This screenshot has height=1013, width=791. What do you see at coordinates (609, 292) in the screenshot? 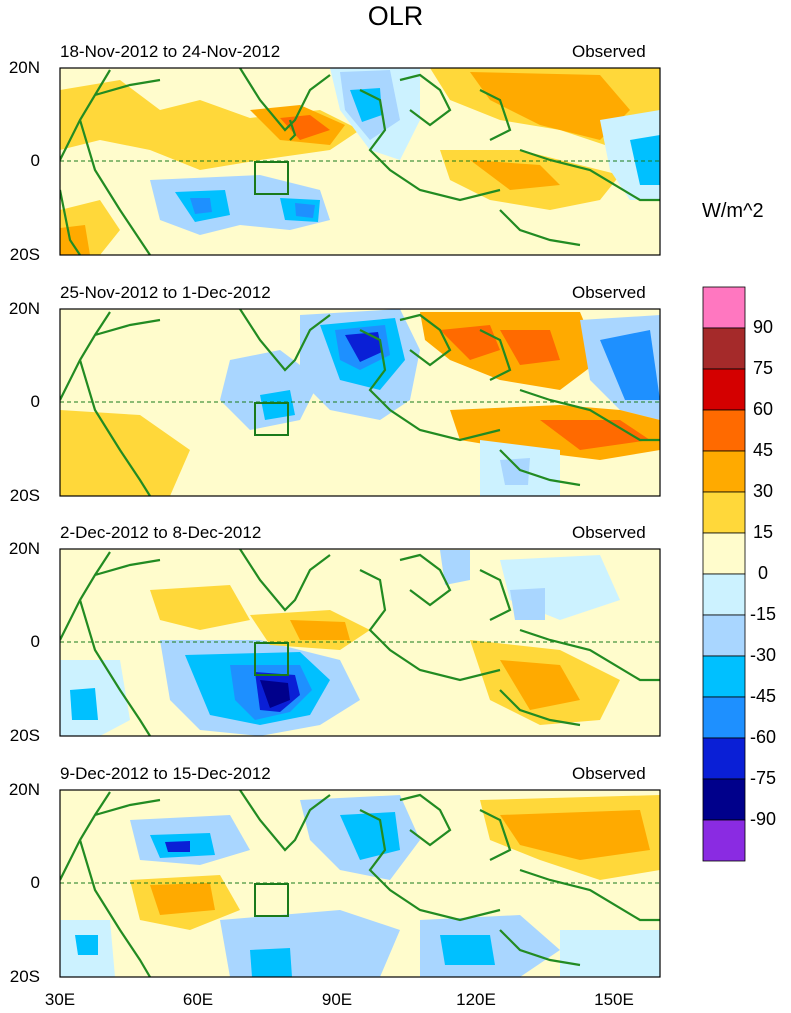
I see `panel-2-type: Observed` at bounding box center [609, 292].